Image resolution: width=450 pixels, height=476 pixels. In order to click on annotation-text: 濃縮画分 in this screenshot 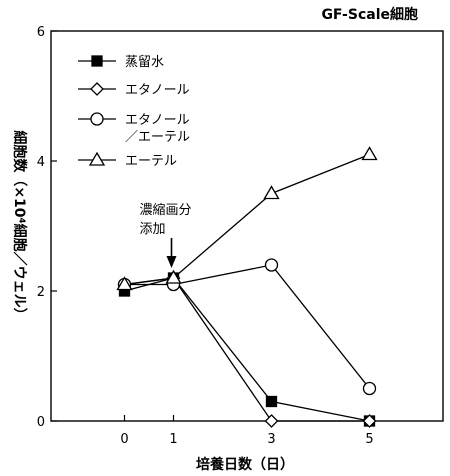, I will do `click(166, 210)`.